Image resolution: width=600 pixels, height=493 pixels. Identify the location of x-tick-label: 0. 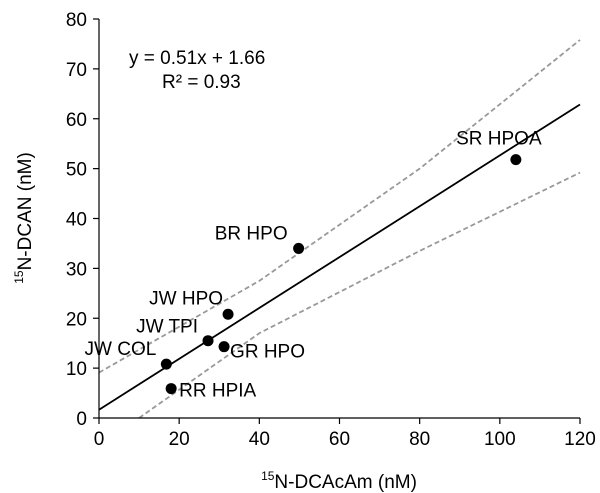
(99, 439).